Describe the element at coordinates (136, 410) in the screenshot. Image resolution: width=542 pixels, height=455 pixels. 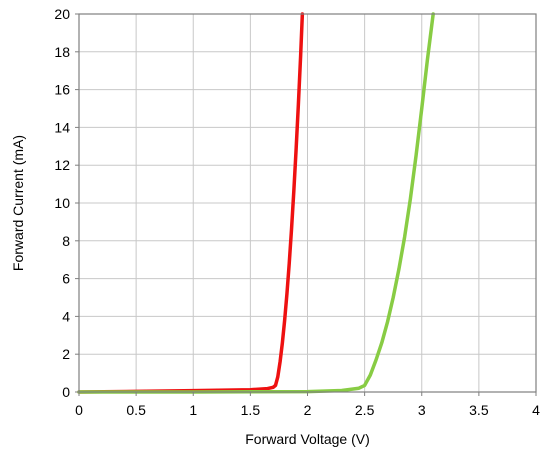
I see `x-tick-label: 0.5` at that location.